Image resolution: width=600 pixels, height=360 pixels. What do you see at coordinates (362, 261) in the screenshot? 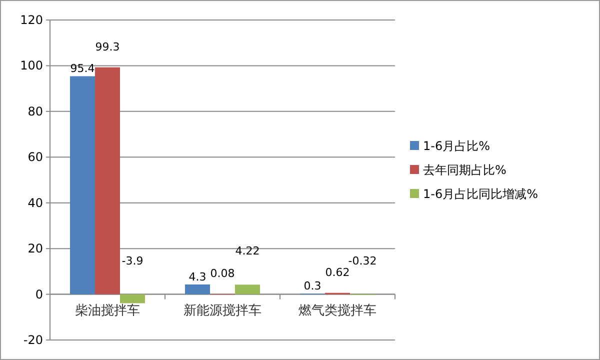
I see `data-label: -0.32` at bounding box center [362, 261].